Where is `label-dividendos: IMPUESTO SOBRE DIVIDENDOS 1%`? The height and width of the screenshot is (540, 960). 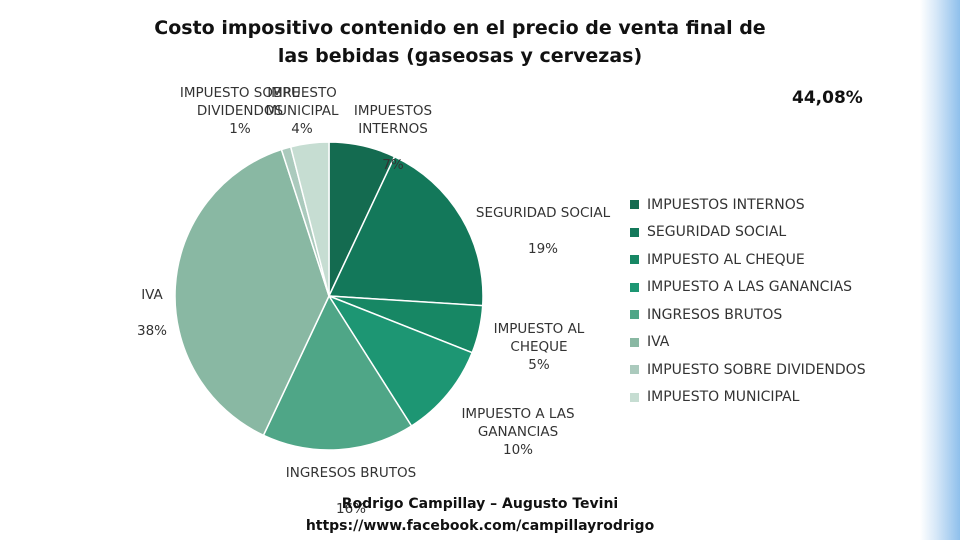
label-dividendos: IMPUESTO SOBRE DIVIDENDOS 1% is located at coordinates (240, 111).